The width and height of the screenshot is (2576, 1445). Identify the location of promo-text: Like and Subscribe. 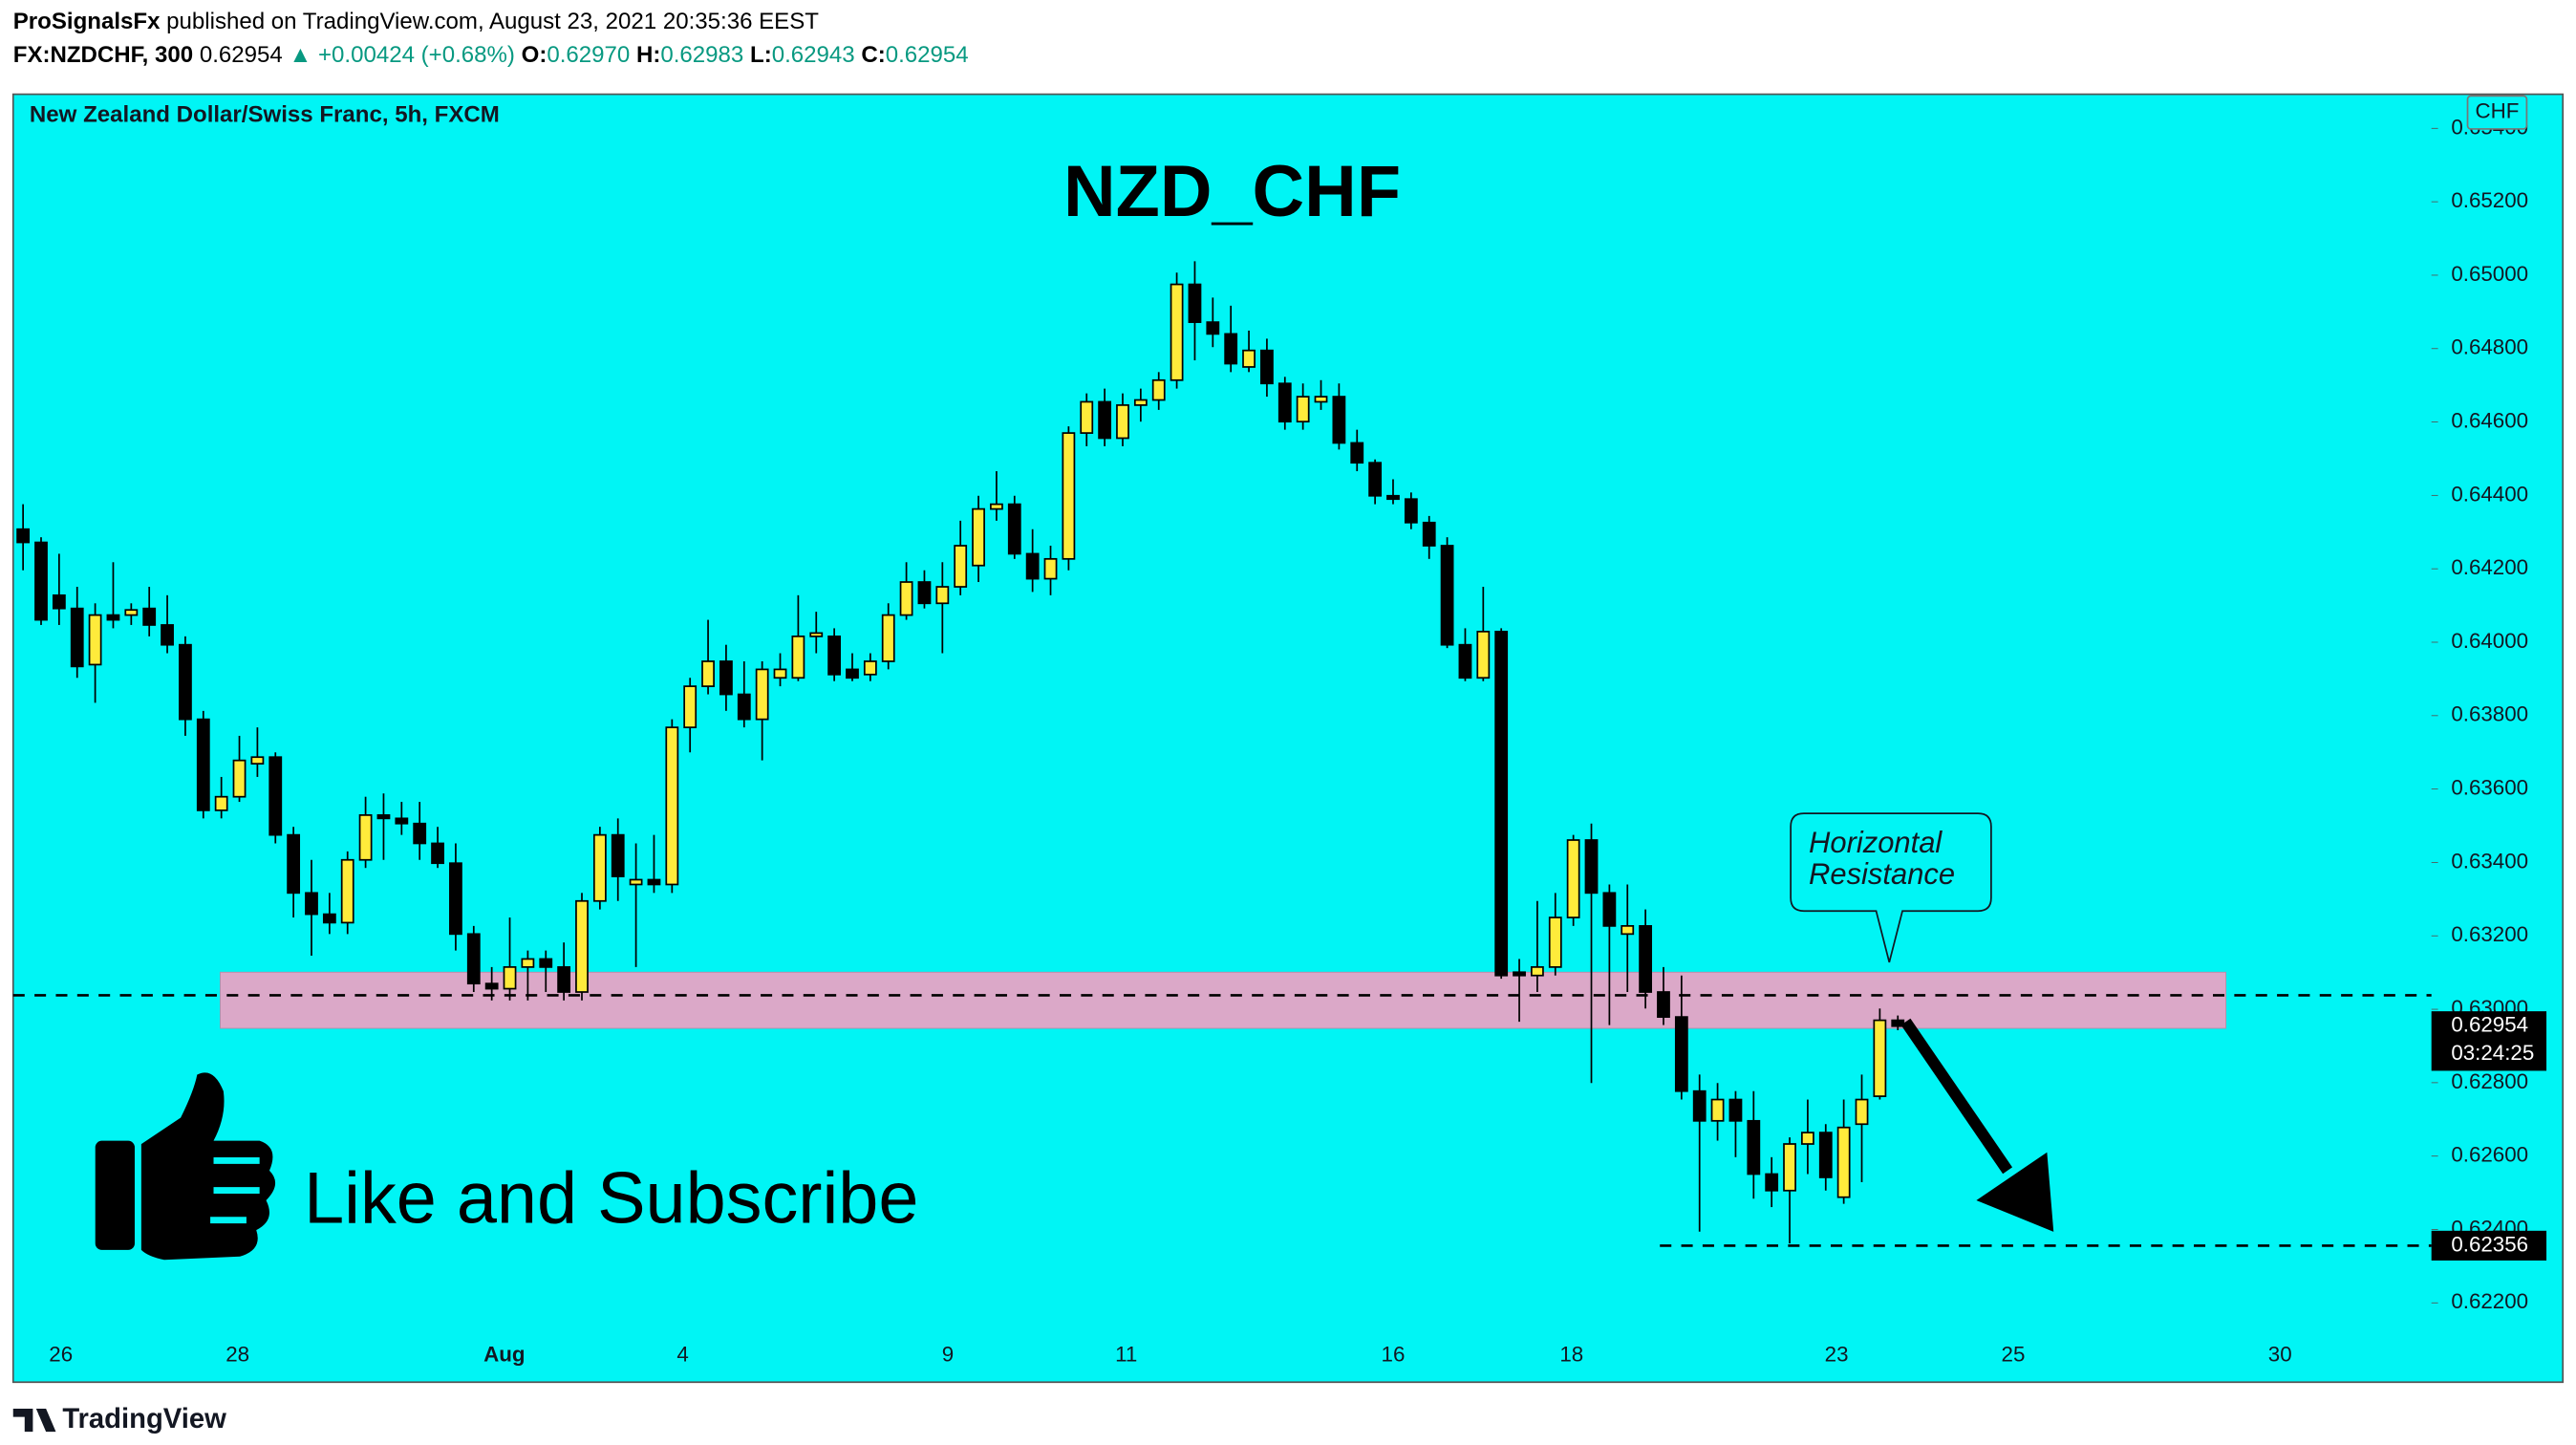
(611, 1198).